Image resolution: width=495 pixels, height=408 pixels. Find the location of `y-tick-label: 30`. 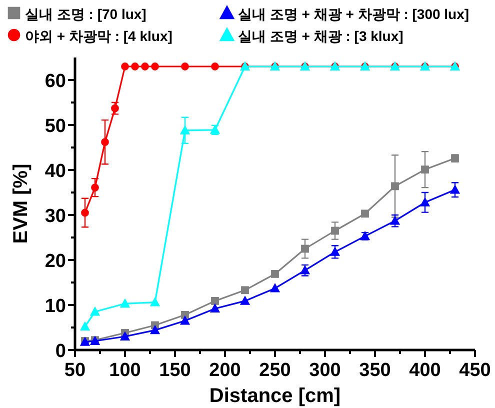

y-tick-label: 30 is located at coordinates (55, 216).